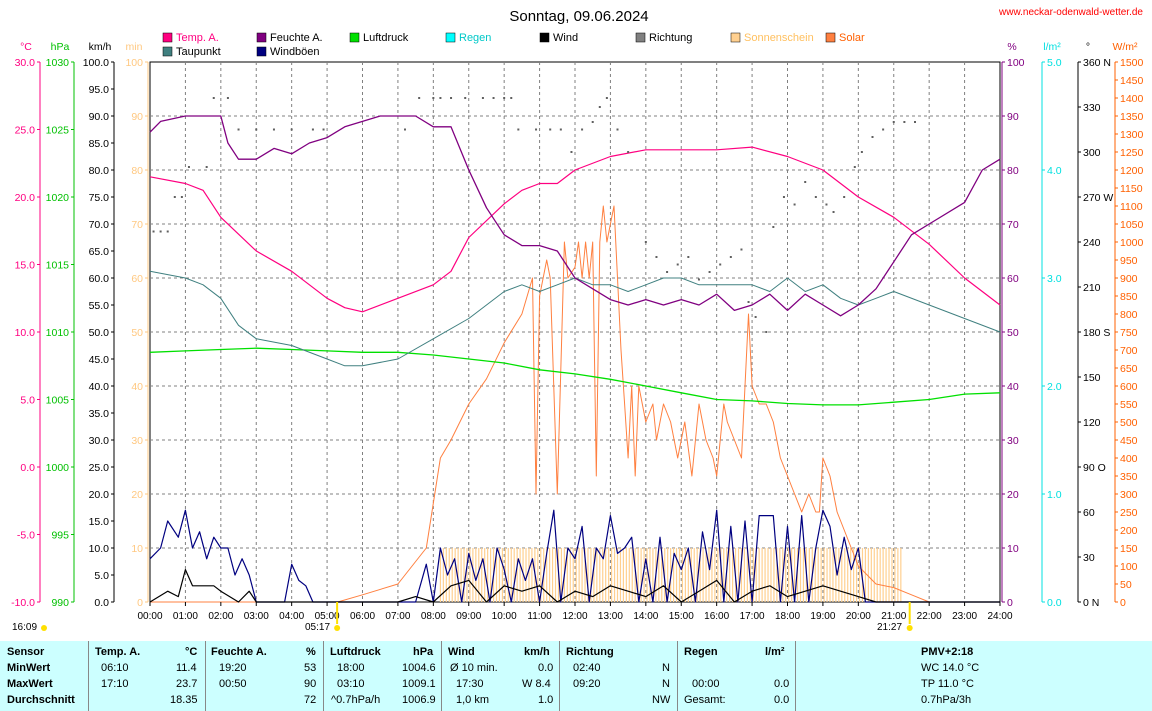  Describe the element at coordinates (1070, 12) in the screenshot. I see `source-link: www.neckar-odenwald-wetter.de` at that location.